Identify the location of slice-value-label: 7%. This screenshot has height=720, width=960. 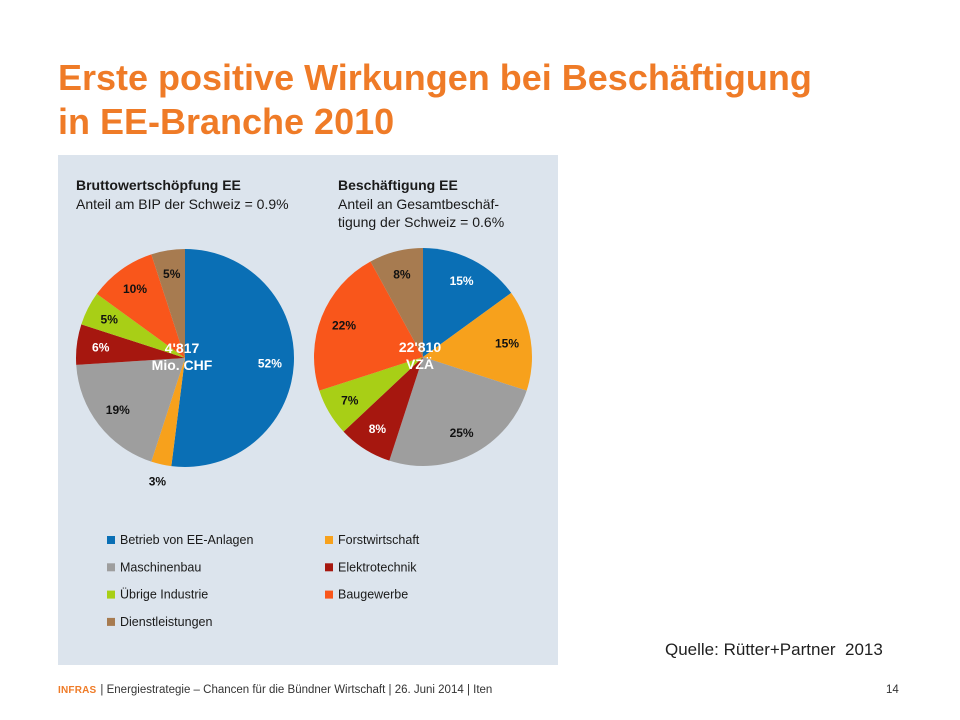
(350, 400).